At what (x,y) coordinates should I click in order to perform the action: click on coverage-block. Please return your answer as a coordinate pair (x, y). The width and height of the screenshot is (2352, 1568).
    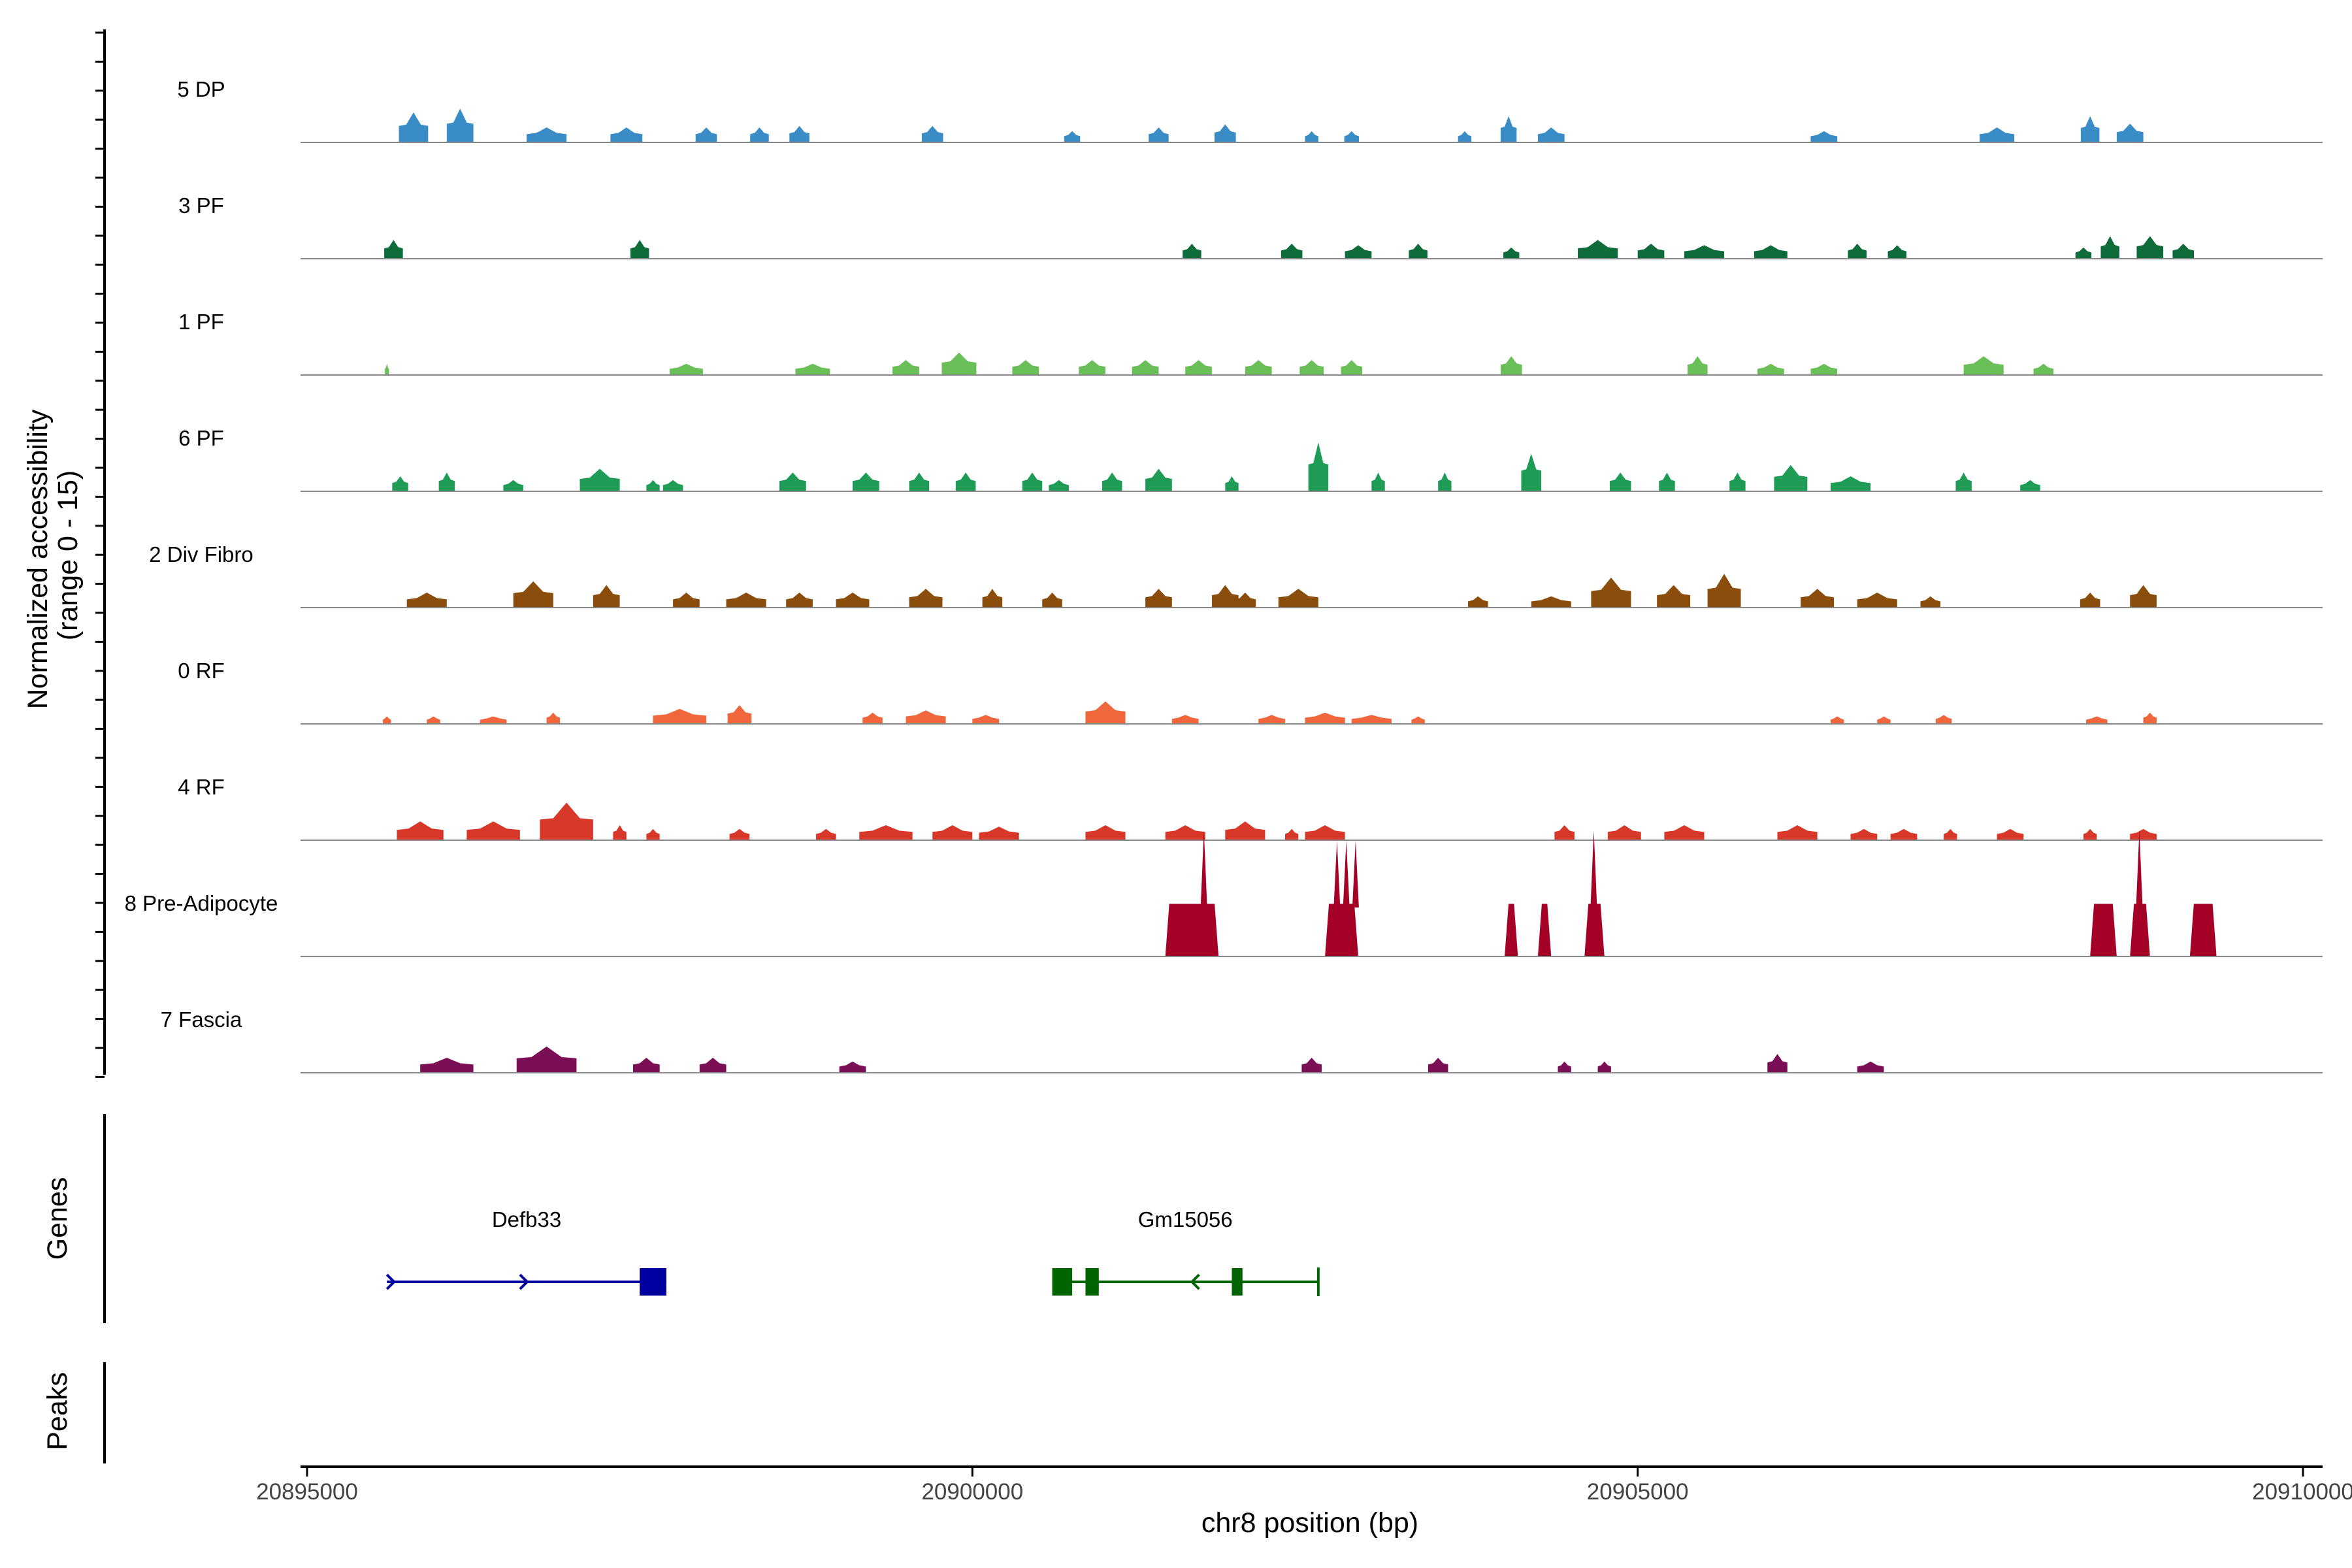
    Looking at the image, I should click on (1341, 930).